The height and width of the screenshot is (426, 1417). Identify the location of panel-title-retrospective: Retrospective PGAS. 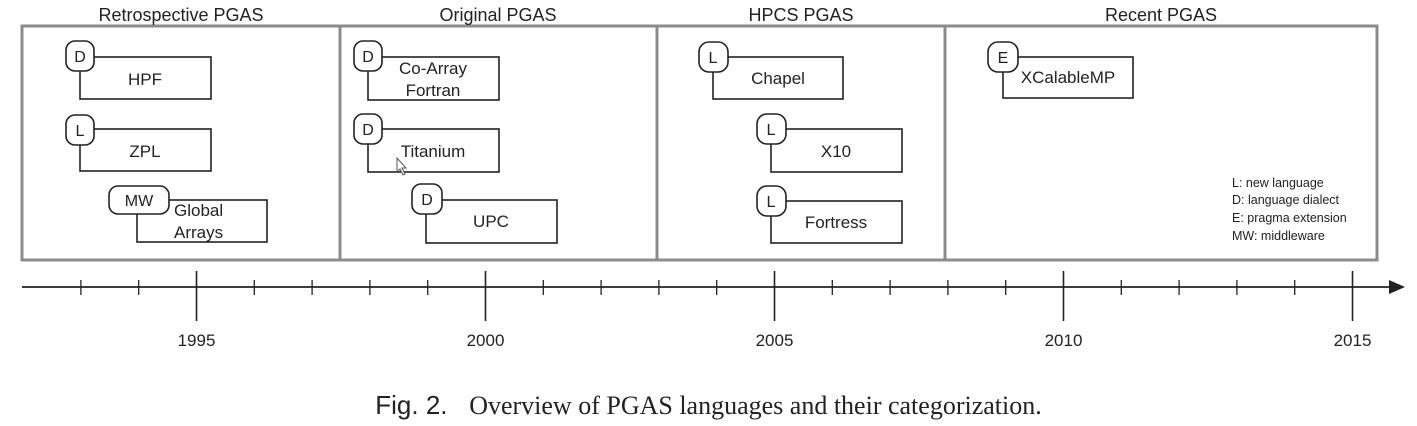
(180, 15).